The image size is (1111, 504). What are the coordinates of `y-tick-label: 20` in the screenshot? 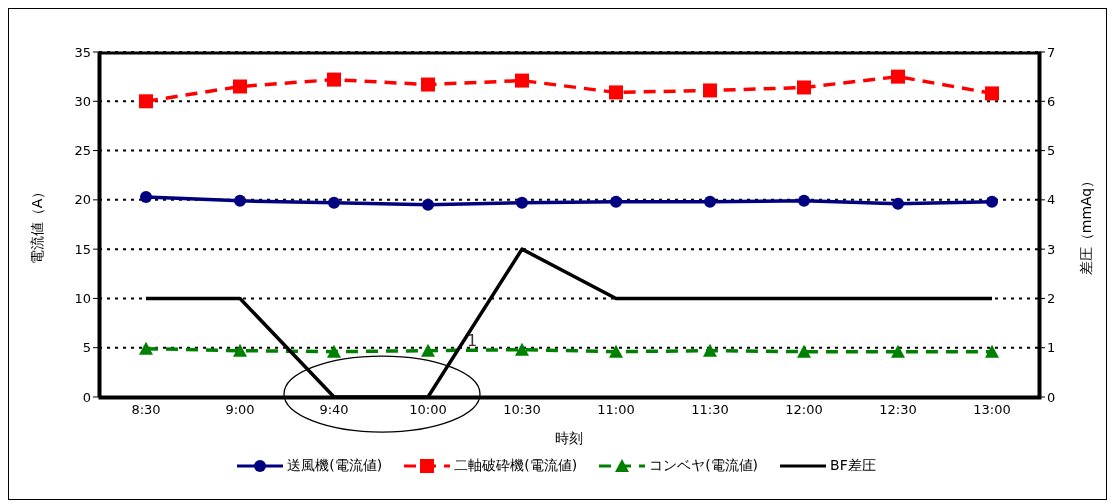 It's located at (82, 200).